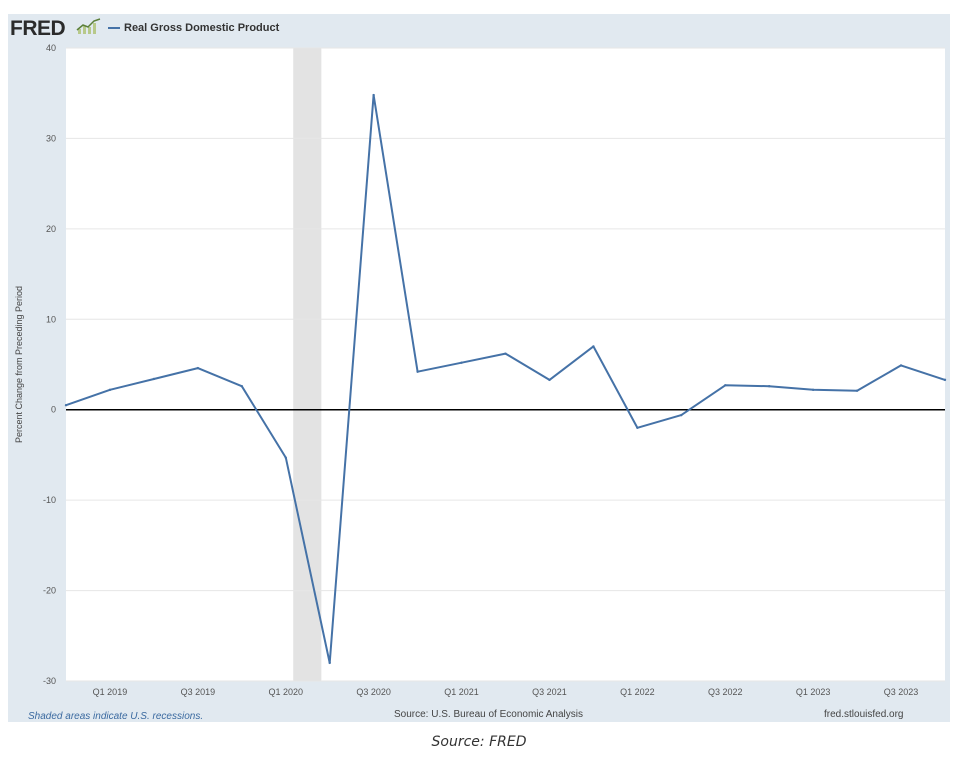  What do you see at coordinates (637, 692) in the screenshot?
I see `x-tick-label: Q1 2022` at bounding box center [637, 692].